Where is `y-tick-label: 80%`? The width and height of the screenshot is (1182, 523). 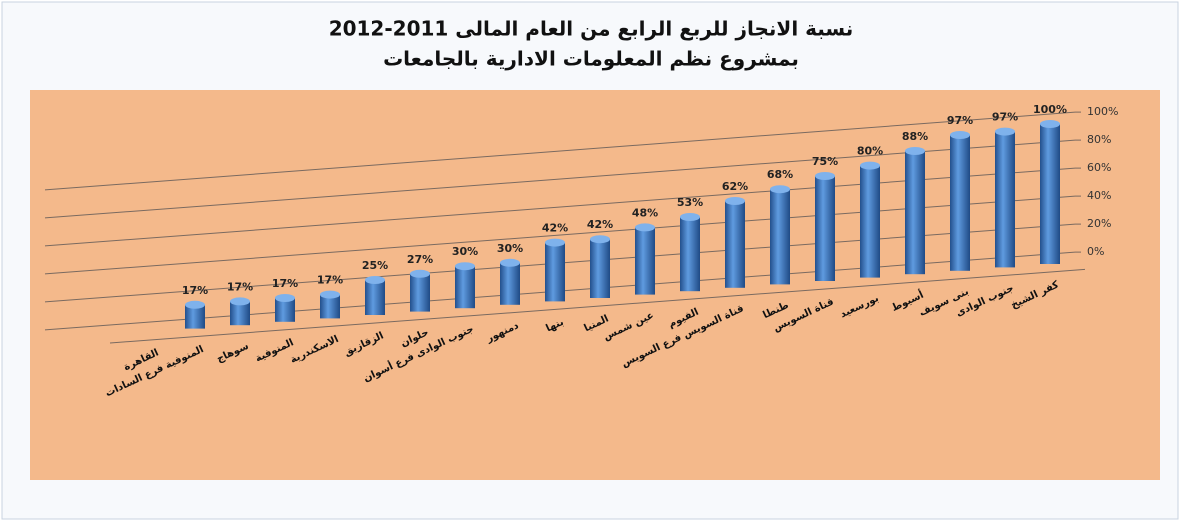
y-tick-label: 80% is located at coordinates (1099, 139).